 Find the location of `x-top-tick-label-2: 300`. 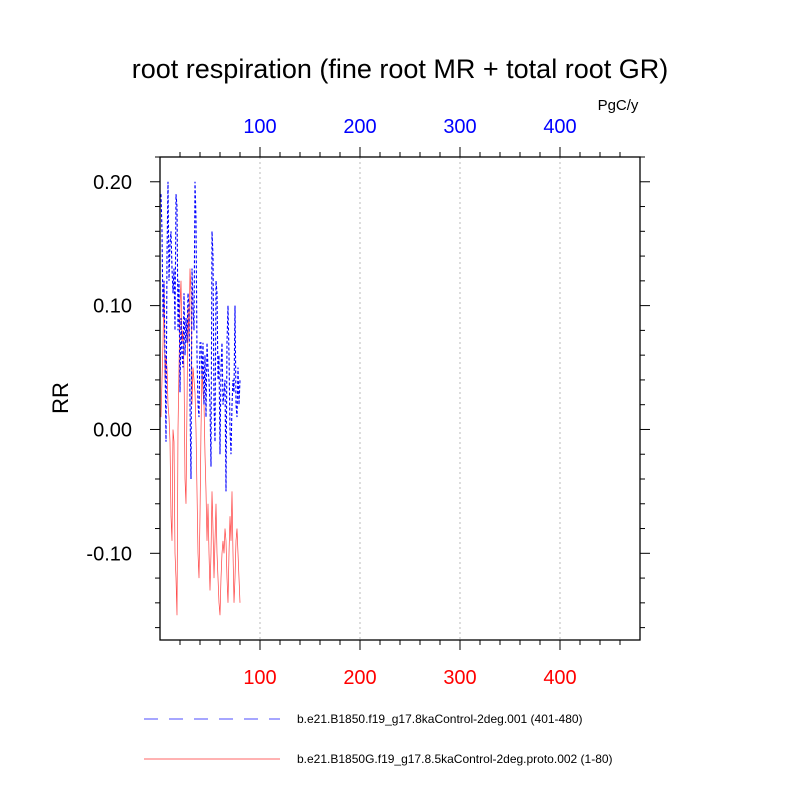

x-top-tick-label-2: 300 is located at coordinates (459, 127).